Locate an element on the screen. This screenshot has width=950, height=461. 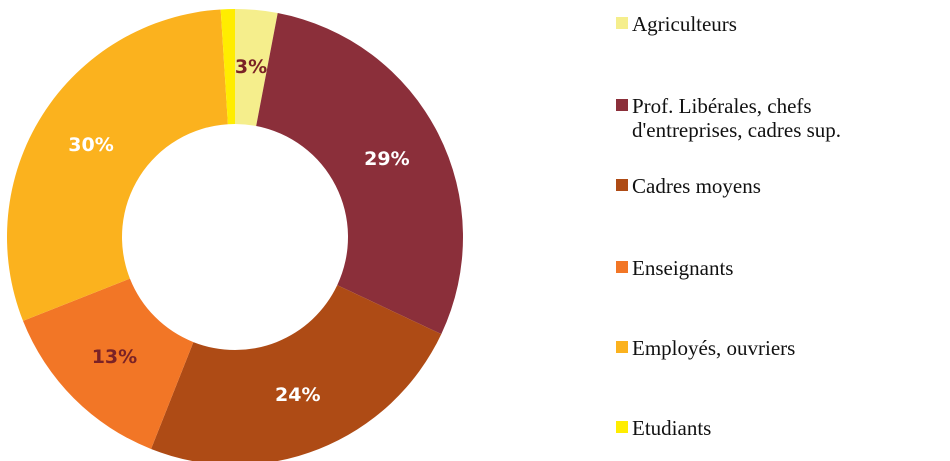
data-label: 24% is located at coordinates (297, 395).